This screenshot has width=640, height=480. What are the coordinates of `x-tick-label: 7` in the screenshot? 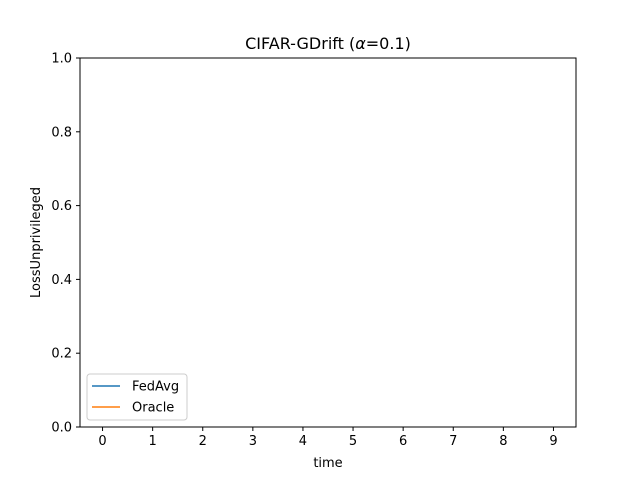 It's located at (453, 441).